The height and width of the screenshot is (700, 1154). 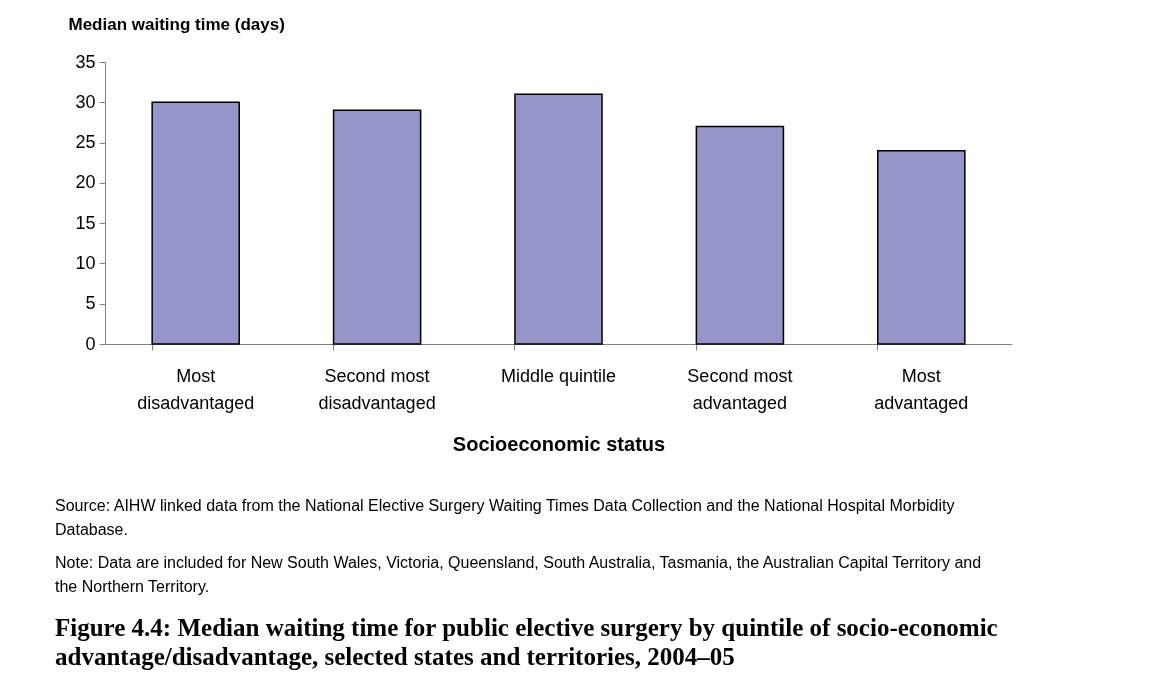 I want to click on source-note: Source: AIHW linked data from the National Elective Surgery Waiting Times Data Collection and the National Hospital Morbidity Database., so click(x=505, y=517).